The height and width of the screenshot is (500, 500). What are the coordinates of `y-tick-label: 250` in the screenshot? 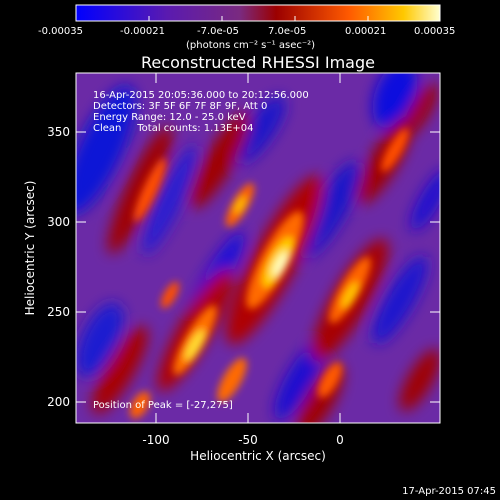 It's located at (58, 312).